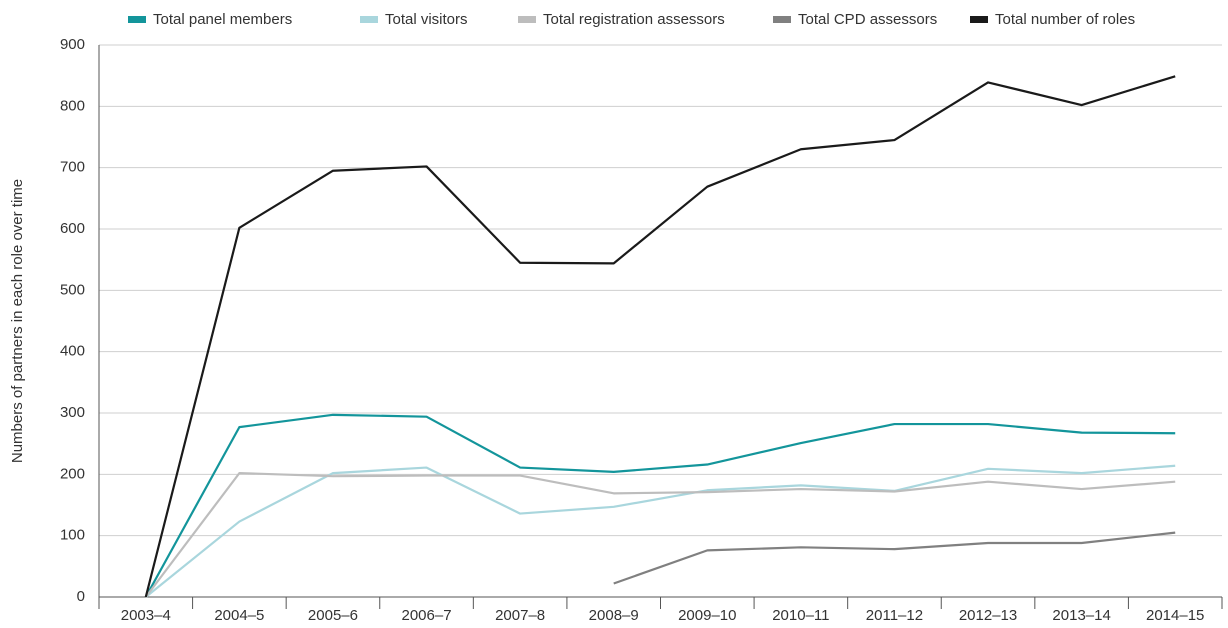 The image size is (1228, 628). I want to click on series-line, so click(894, 558).